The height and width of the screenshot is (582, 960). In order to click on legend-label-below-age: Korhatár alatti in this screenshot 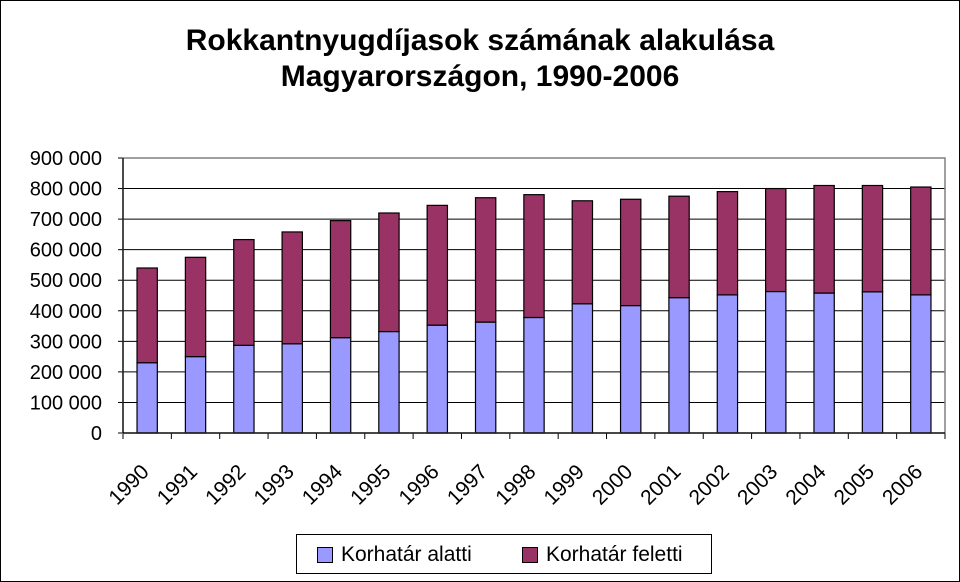, I will do `click(406, 554)`.